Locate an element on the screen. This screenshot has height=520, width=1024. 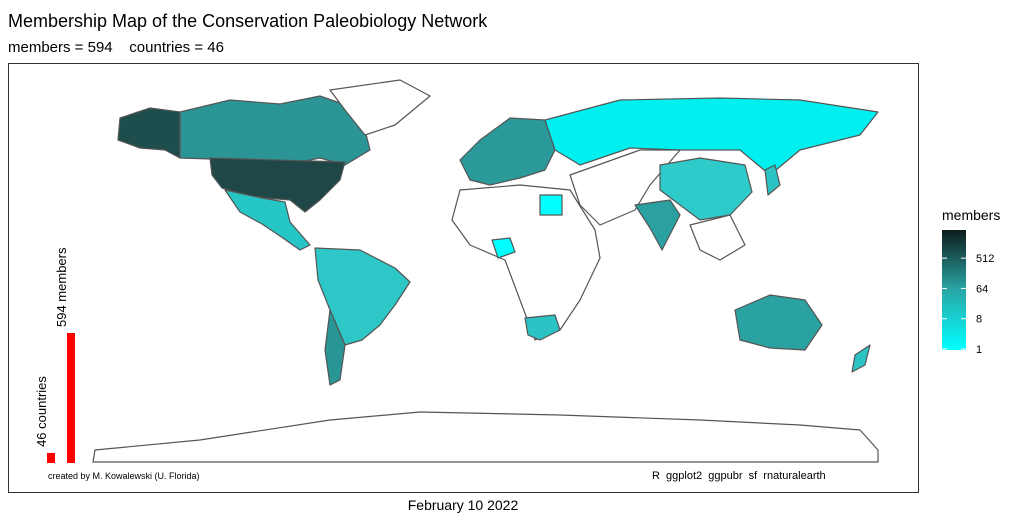
subtitle: members = 594 countries = 46 is located at coordinates (116, 47).